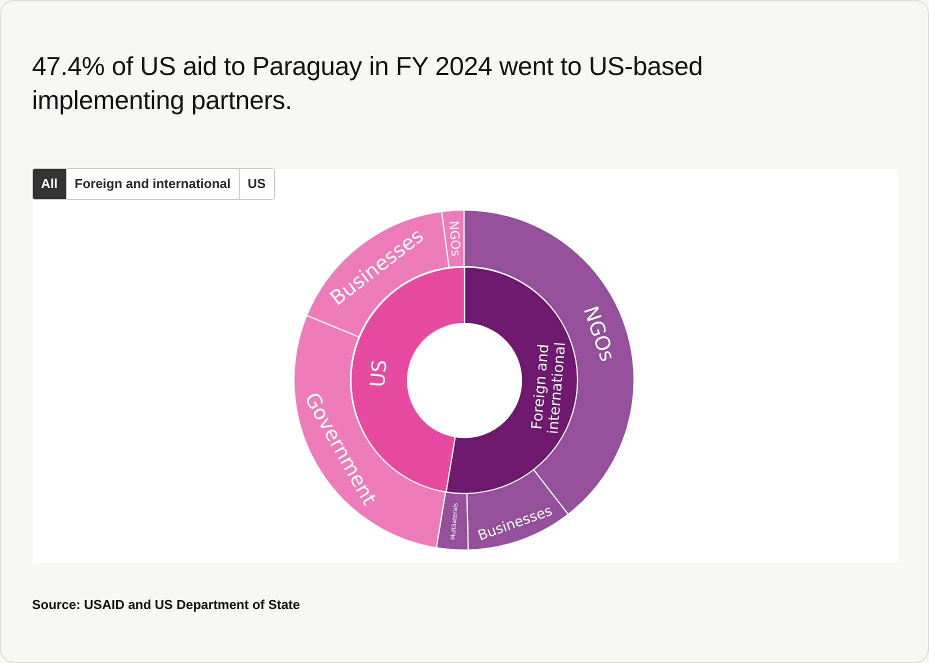  What do you see at coordinates (377, 373) in the screenshot?
I see `slice-label: US` at bounding box center [377, 373].